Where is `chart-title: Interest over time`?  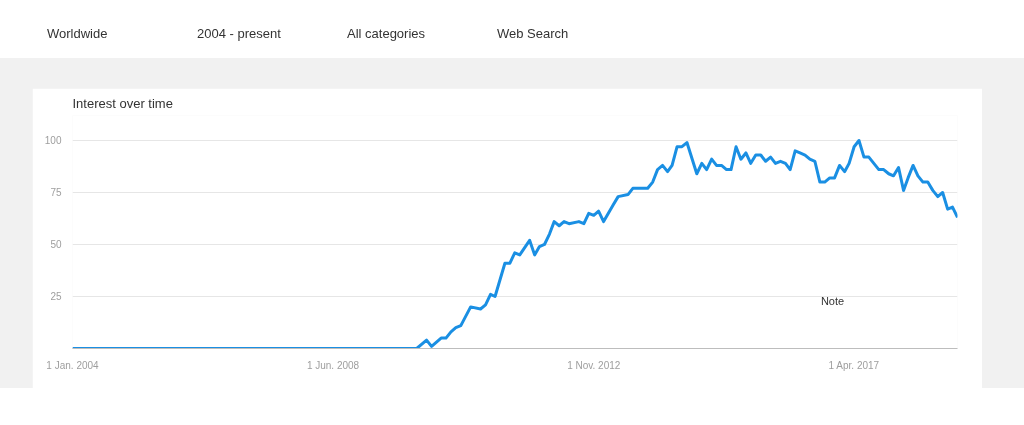
chart-title: Interest over time is located at coordinates (122, 103).